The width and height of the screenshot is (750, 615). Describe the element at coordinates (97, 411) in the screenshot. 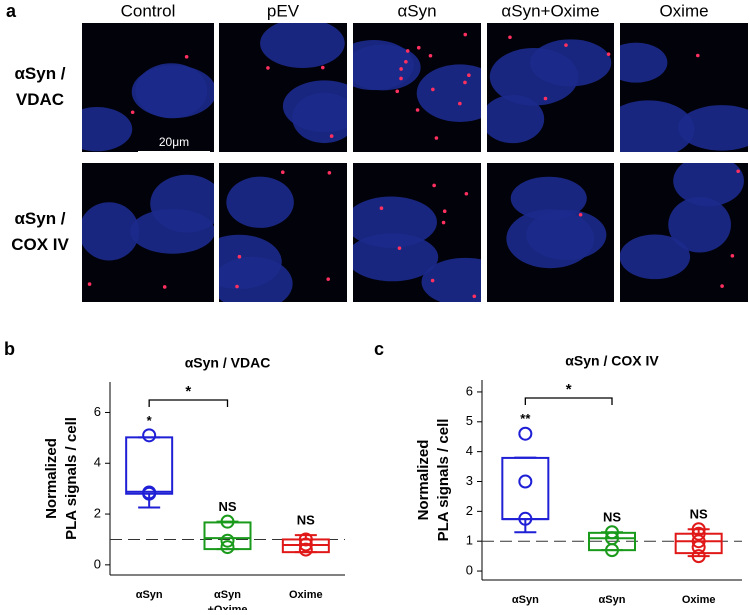

I see `y-tick-label: 6` at that location.